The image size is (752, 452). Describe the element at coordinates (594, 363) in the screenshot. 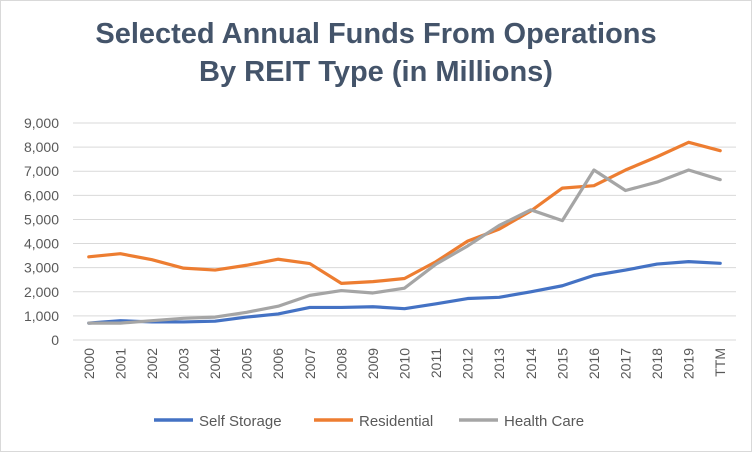

I see `x-tick-label: 2016` at that location.